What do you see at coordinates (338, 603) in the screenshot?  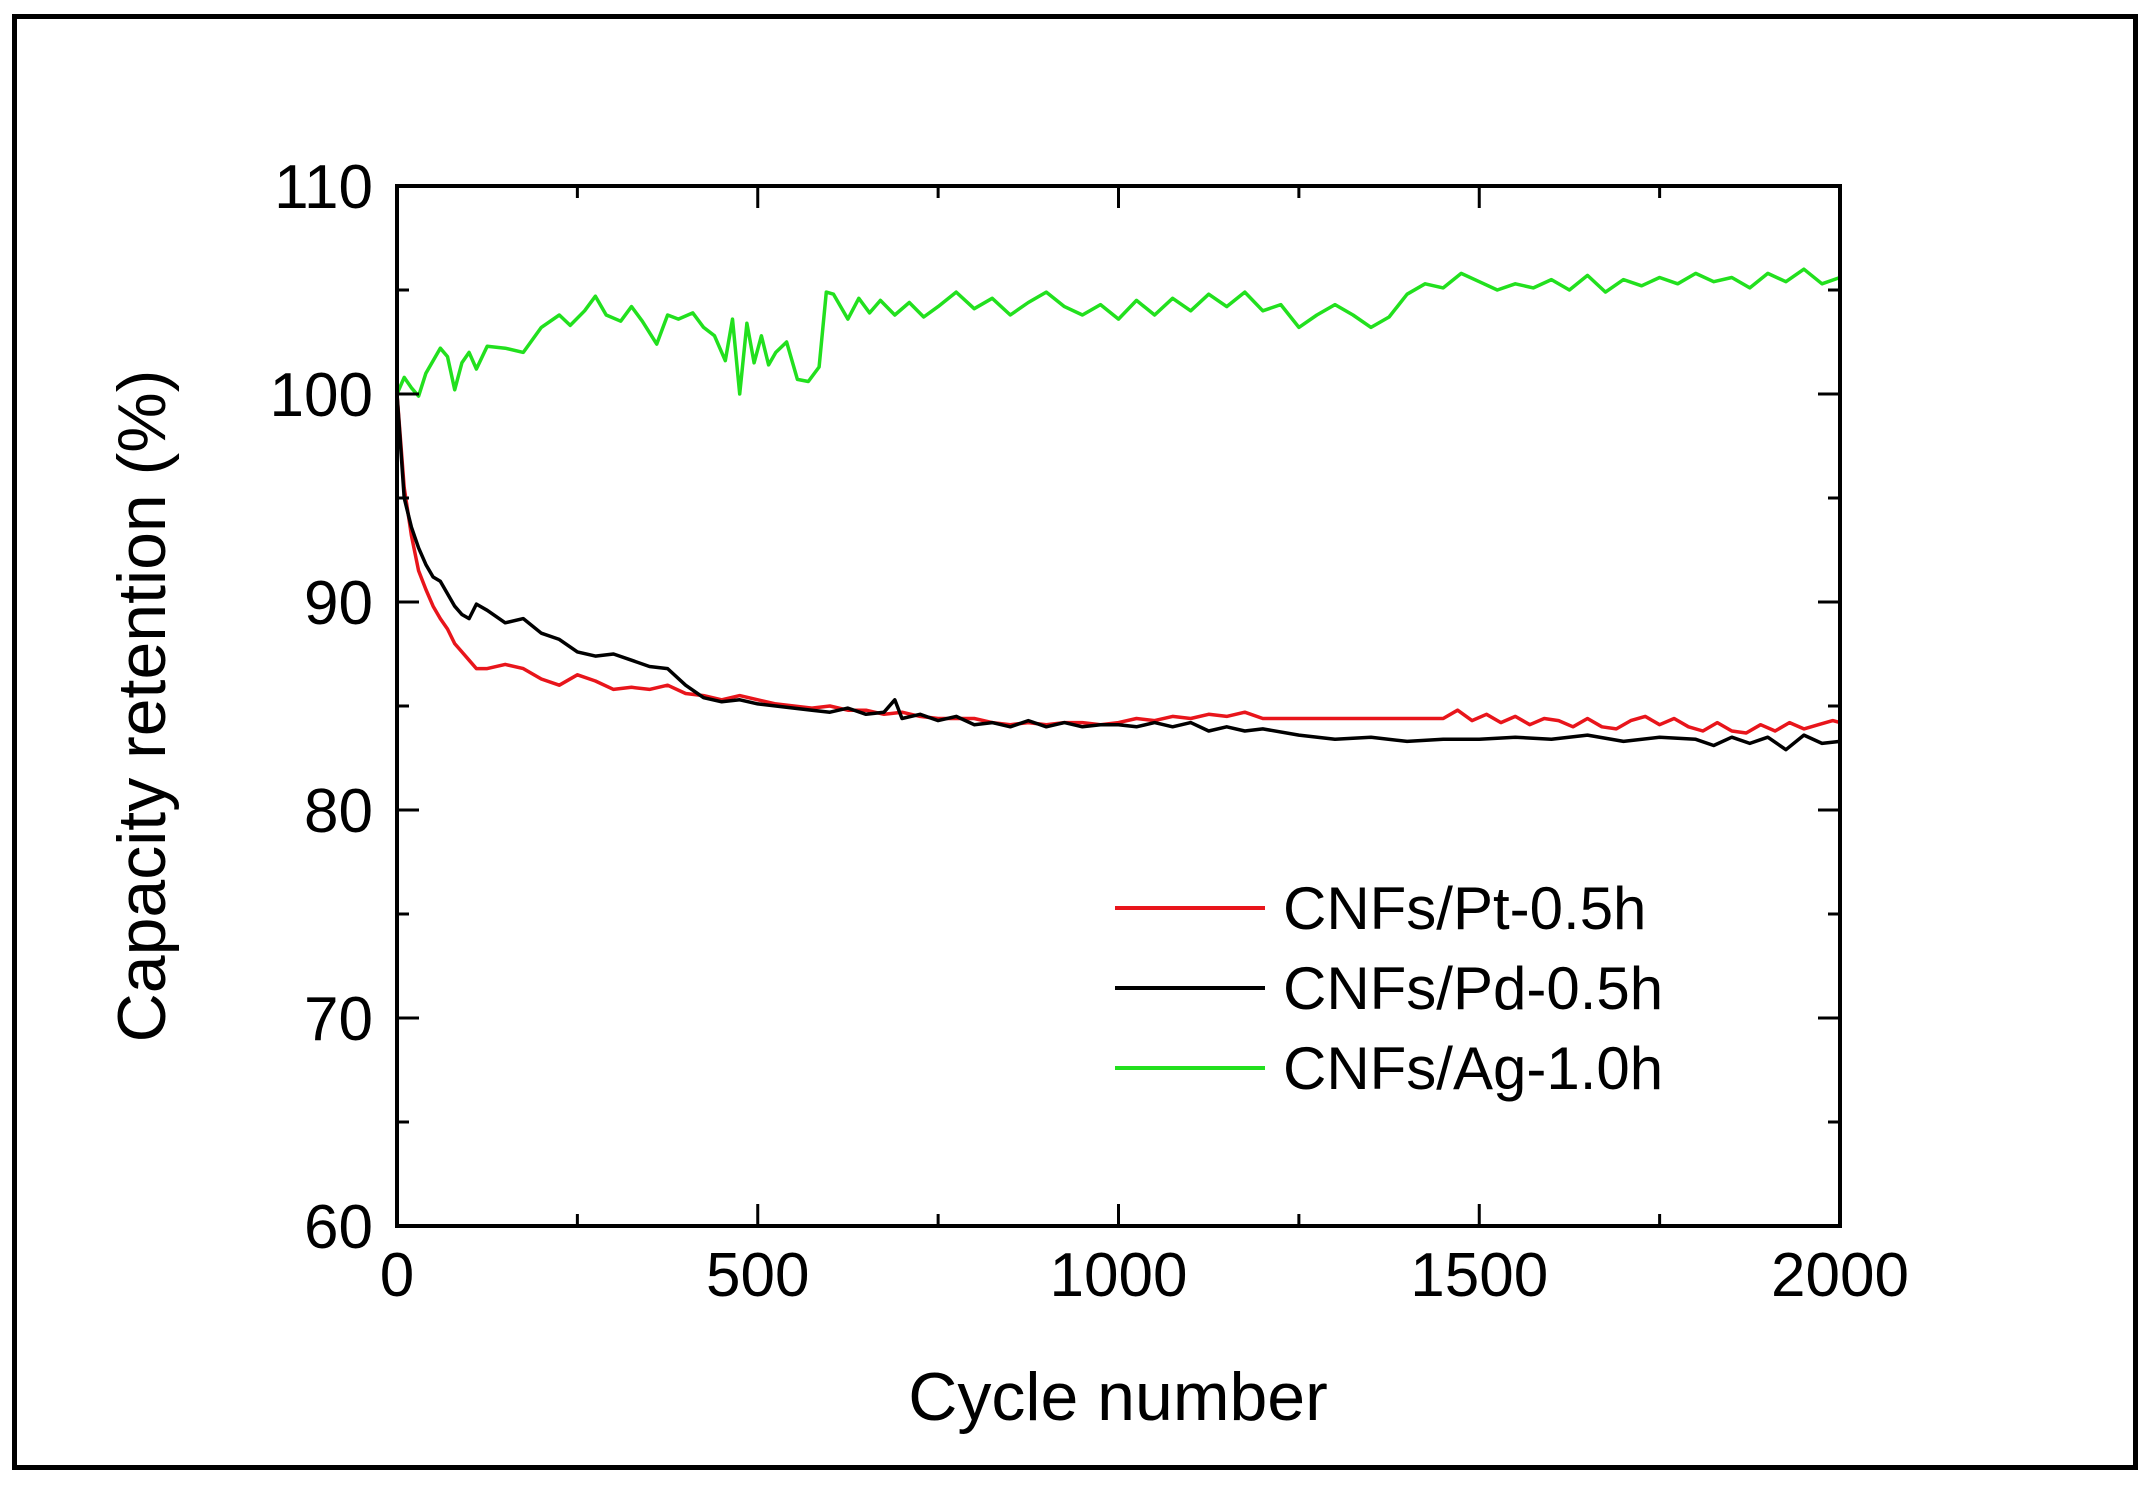 I see `y-tick-label: 90` at bounding box center [338, 603].